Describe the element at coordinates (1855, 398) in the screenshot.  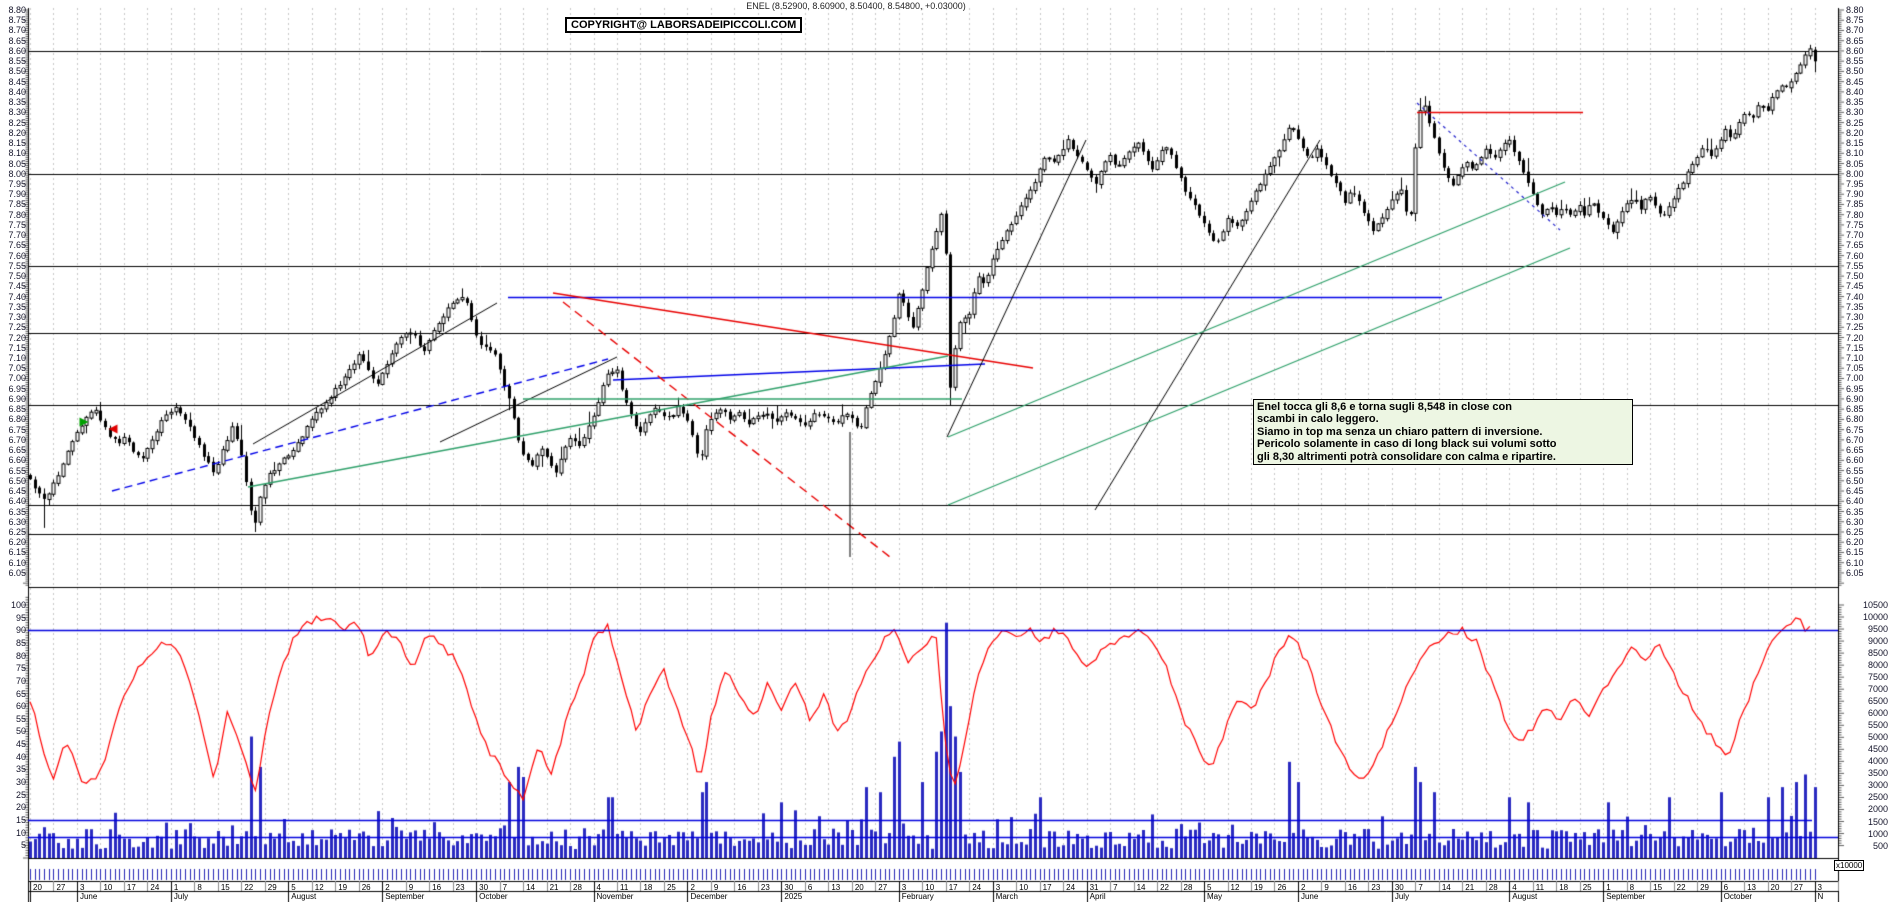
I see `price-axis-label-right: 6.90` at that location.